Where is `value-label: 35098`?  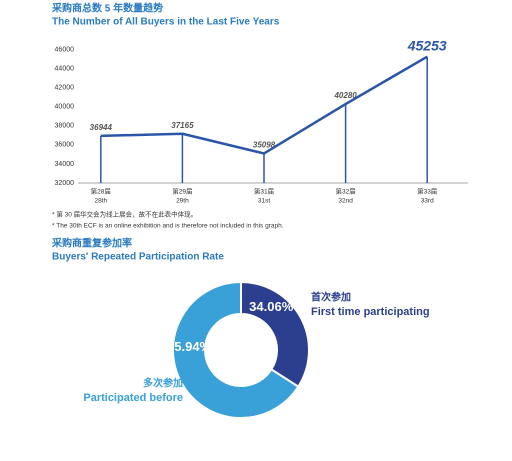 value-label: 35098 is located at coordinates (264, 145).